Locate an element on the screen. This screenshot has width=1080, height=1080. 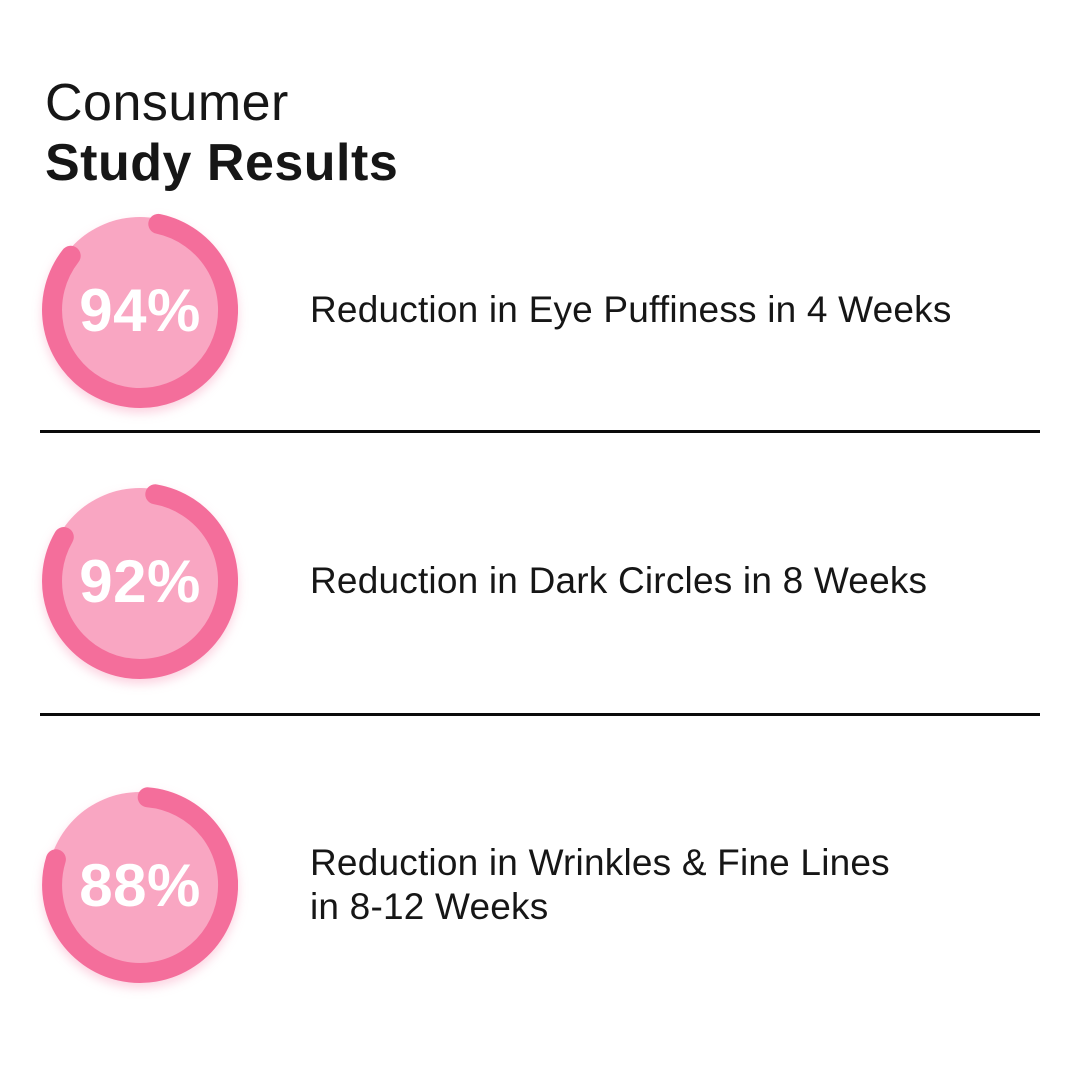
percentage-value: 88% is located at coordinates (140, 885).